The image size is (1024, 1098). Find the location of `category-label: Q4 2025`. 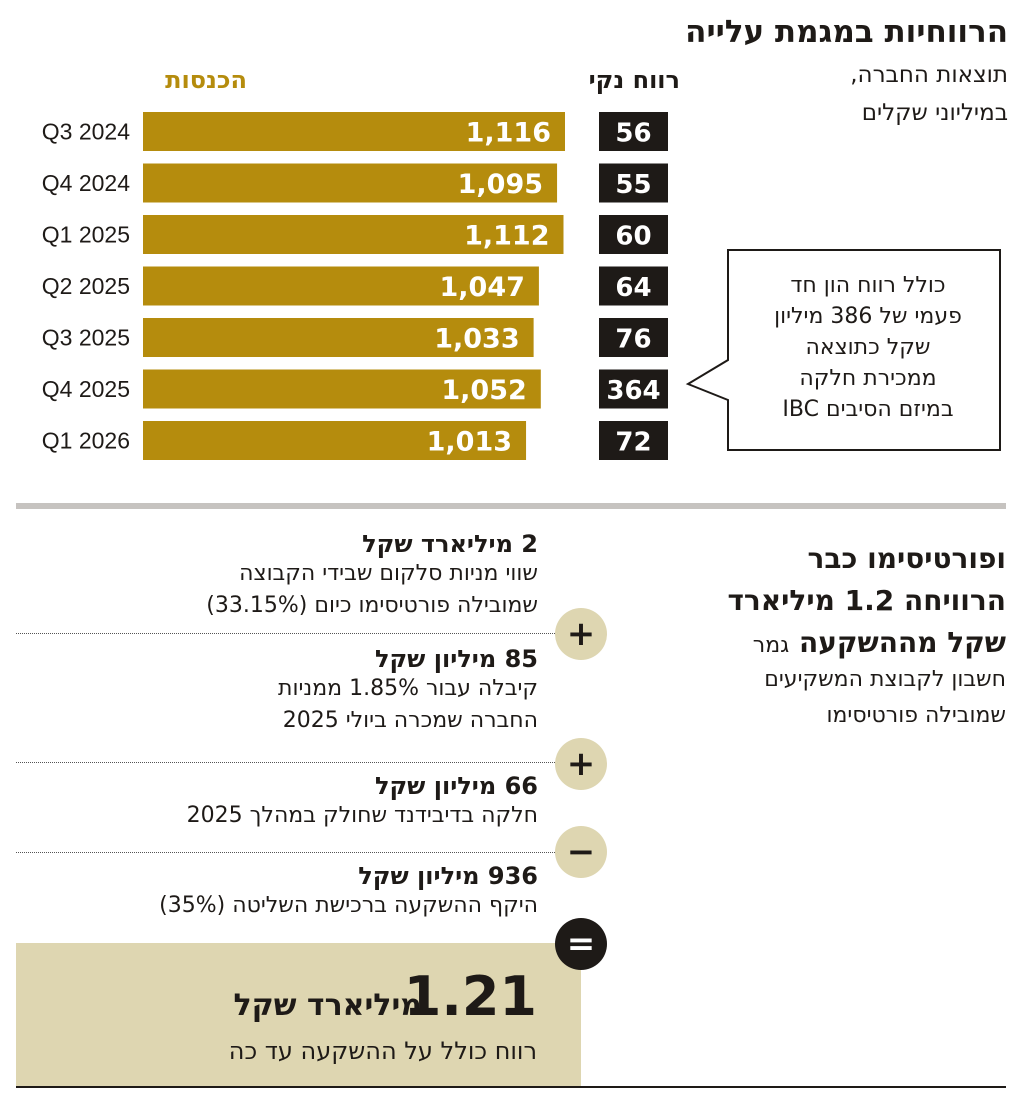

category-label: Q4 2025 is located at coordinates (86, 389).